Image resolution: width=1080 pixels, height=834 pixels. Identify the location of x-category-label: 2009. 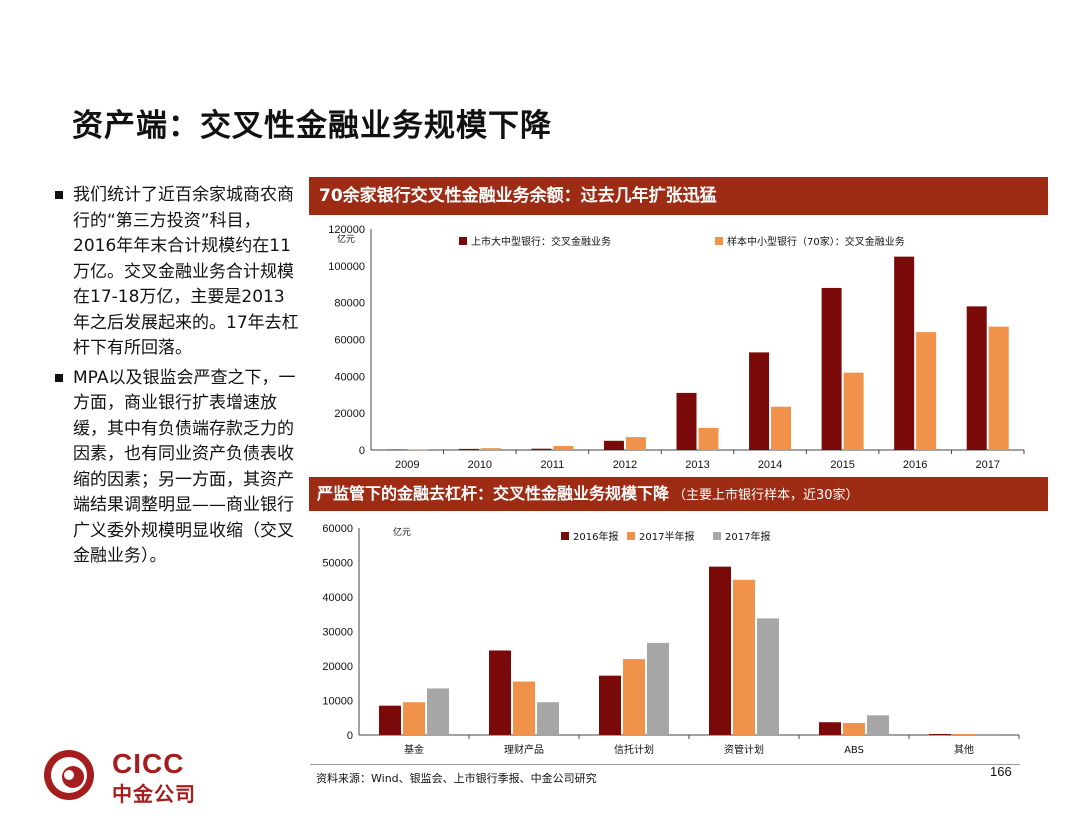
(407, 465).